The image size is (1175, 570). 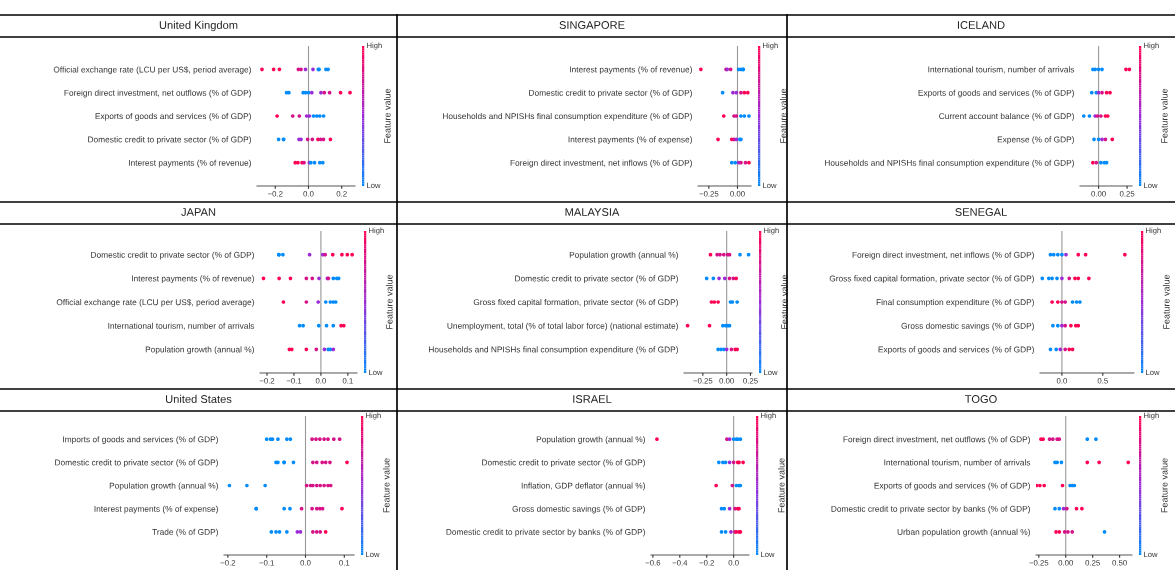 What do you see at coordinates (963, 532) in the screenshot?
I see `y-tick-label: Urban population growth (annual %)` at bounding box center [963, 532].